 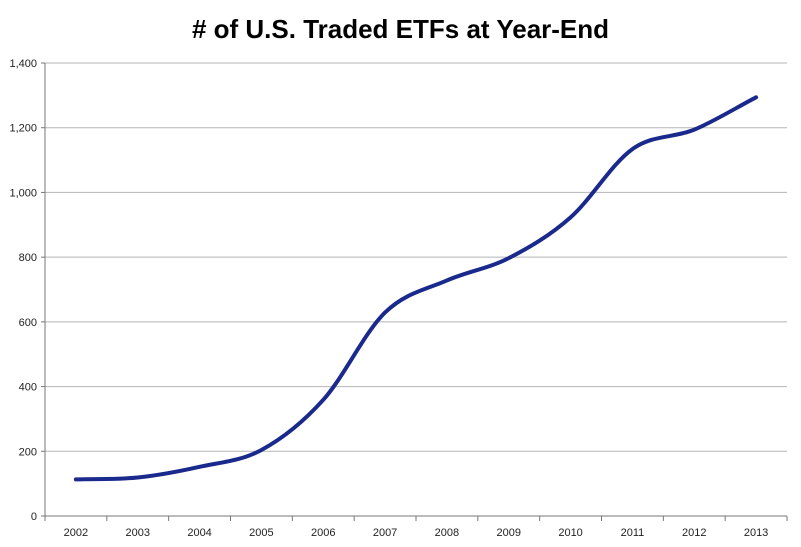 What do you see at coordinates (385, 533) in the screenshot?
I see `x-tick-label: 2007` at bounding box center [385, 533].